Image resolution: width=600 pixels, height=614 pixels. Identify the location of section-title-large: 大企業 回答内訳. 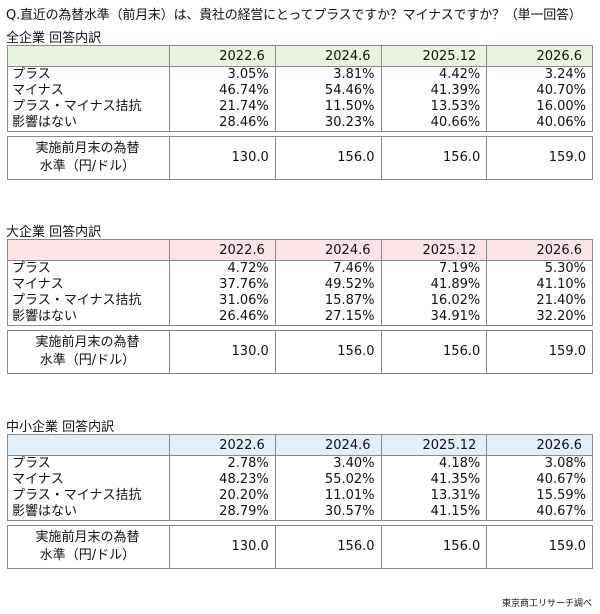
(54, 232).